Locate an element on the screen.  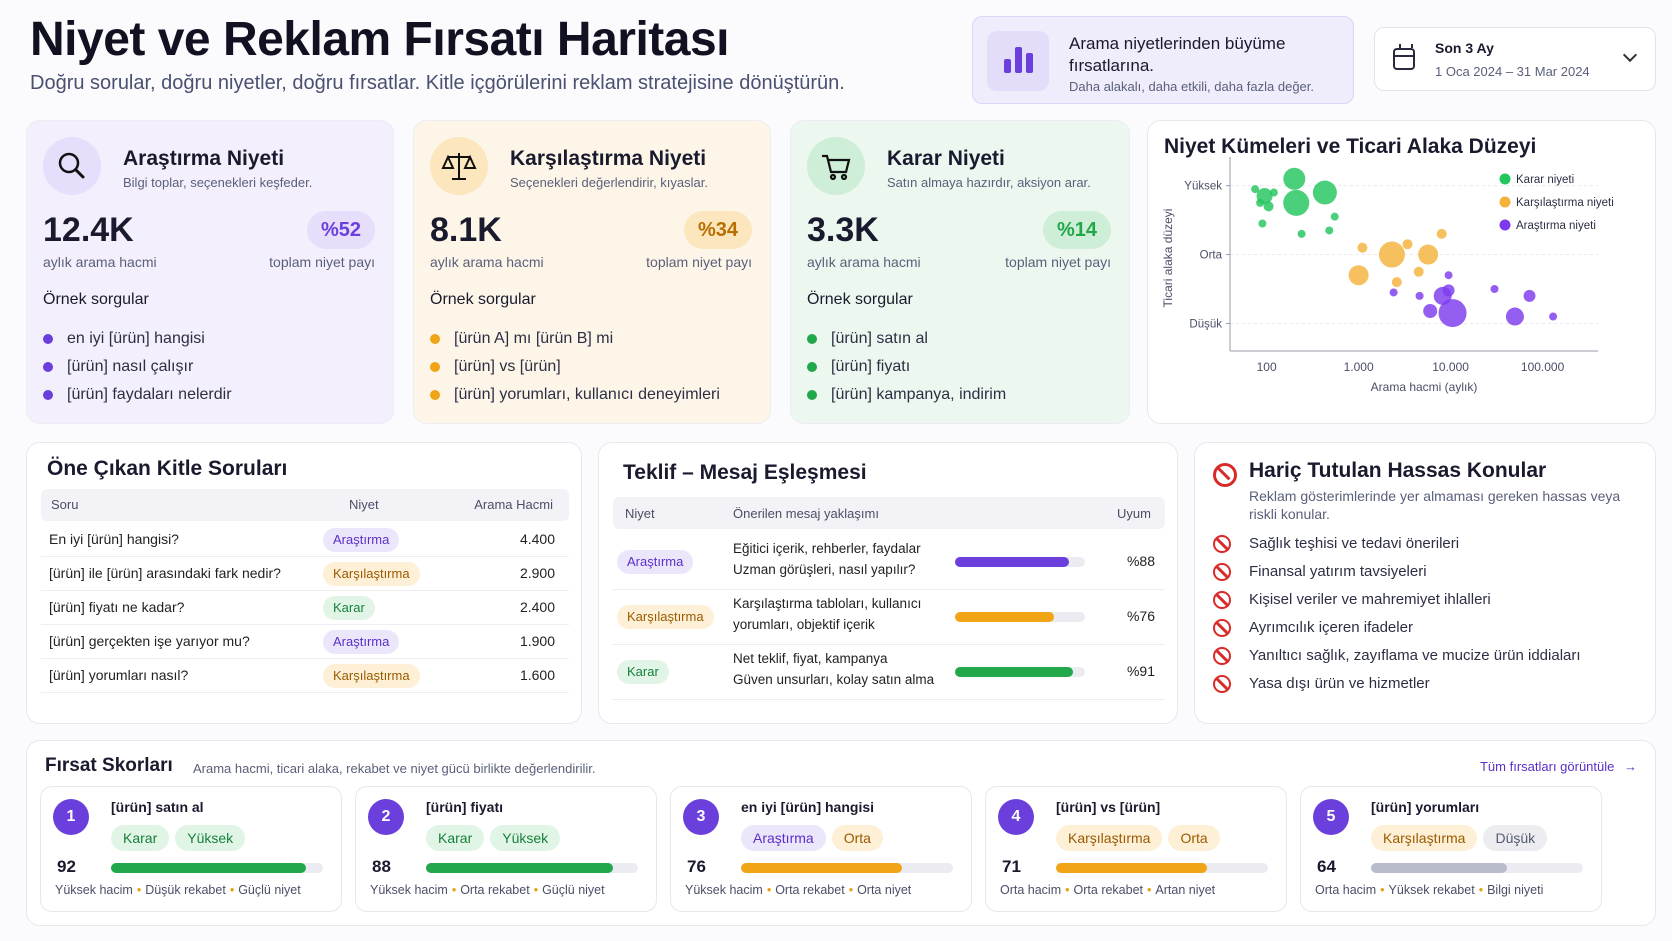
example-text: [ürün] yorumları, kullanıcı deneyimleri is located at coordinates (587, 394).